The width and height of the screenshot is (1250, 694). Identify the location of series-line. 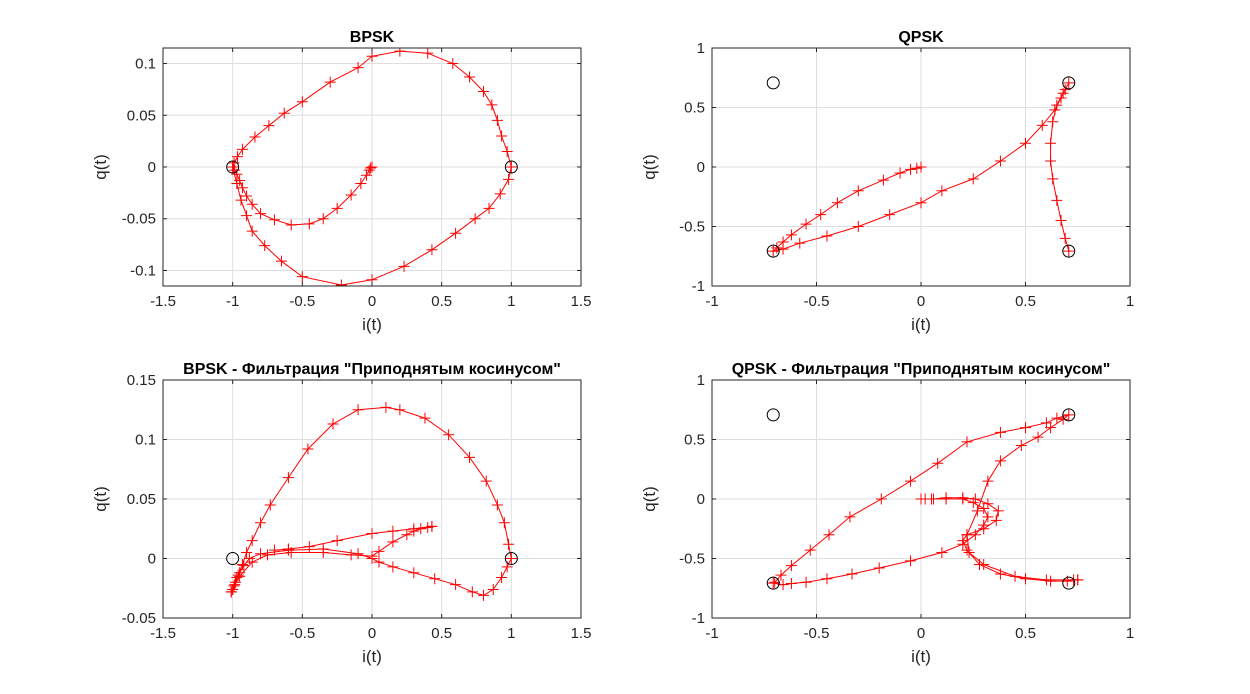
(372, 168).